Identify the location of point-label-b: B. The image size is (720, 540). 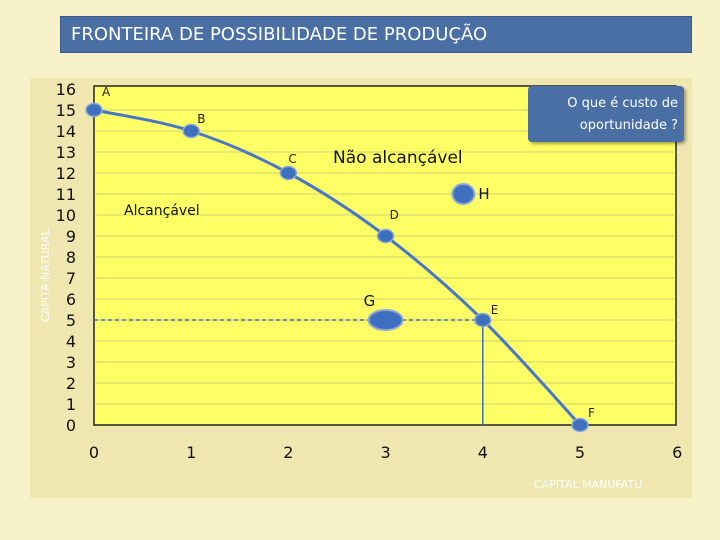
(201, 119).